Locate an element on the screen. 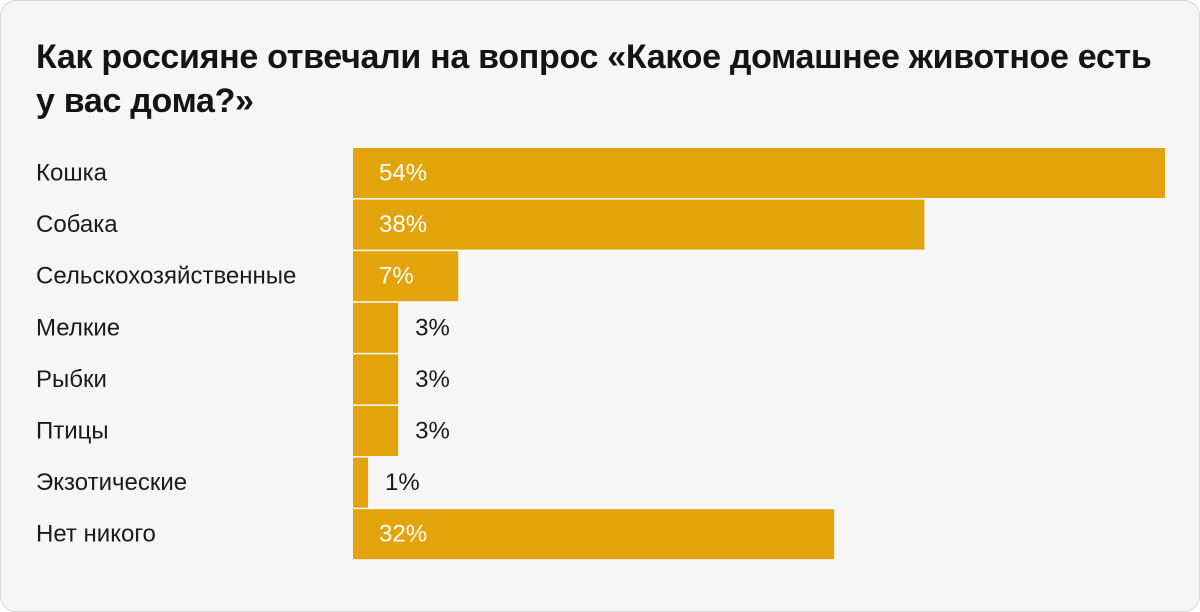  bar-row: Мелкие 3% is located at coordinates (243, 327).